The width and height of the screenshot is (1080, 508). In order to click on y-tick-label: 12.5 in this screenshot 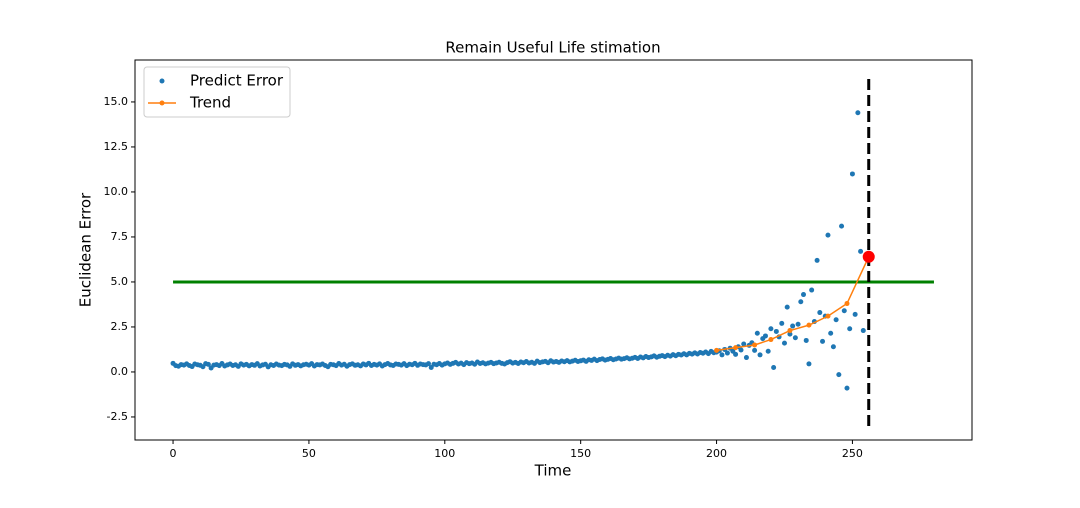, I will do `click(116, 146)`.